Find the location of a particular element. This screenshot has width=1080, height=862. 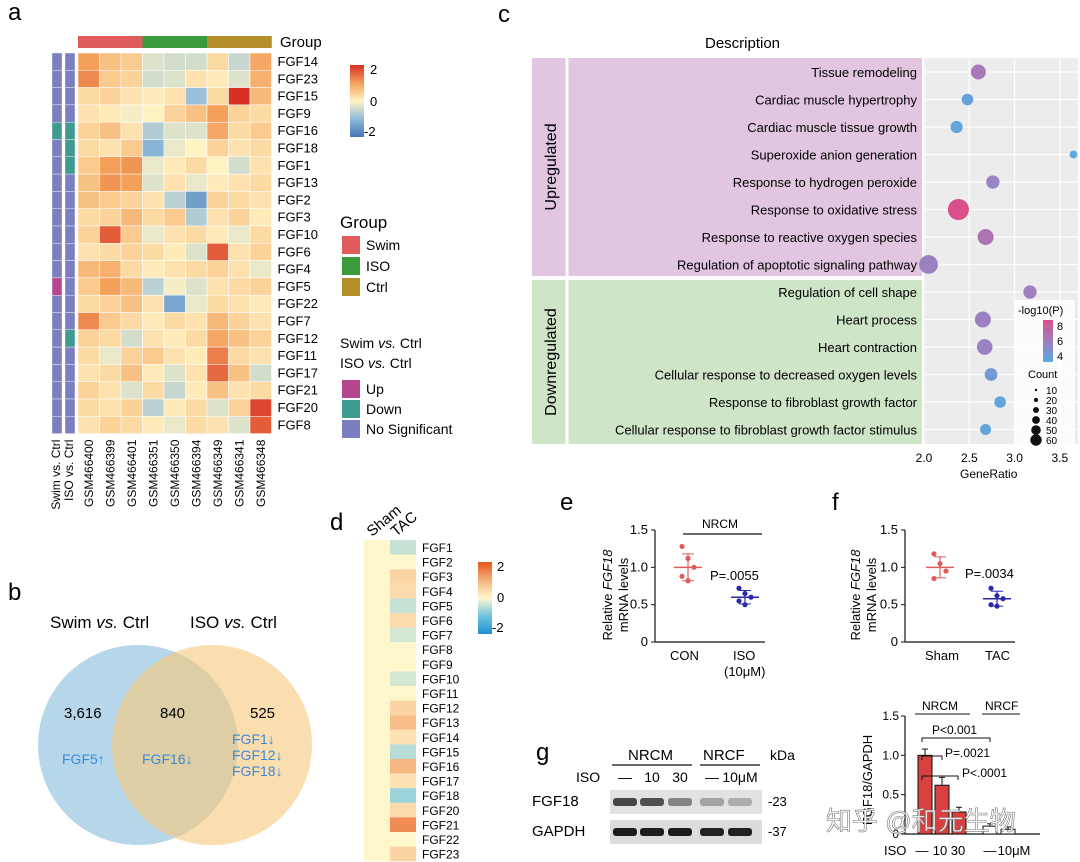

blot-mw-gapdh: -37 is located at coordinates (777, 831).